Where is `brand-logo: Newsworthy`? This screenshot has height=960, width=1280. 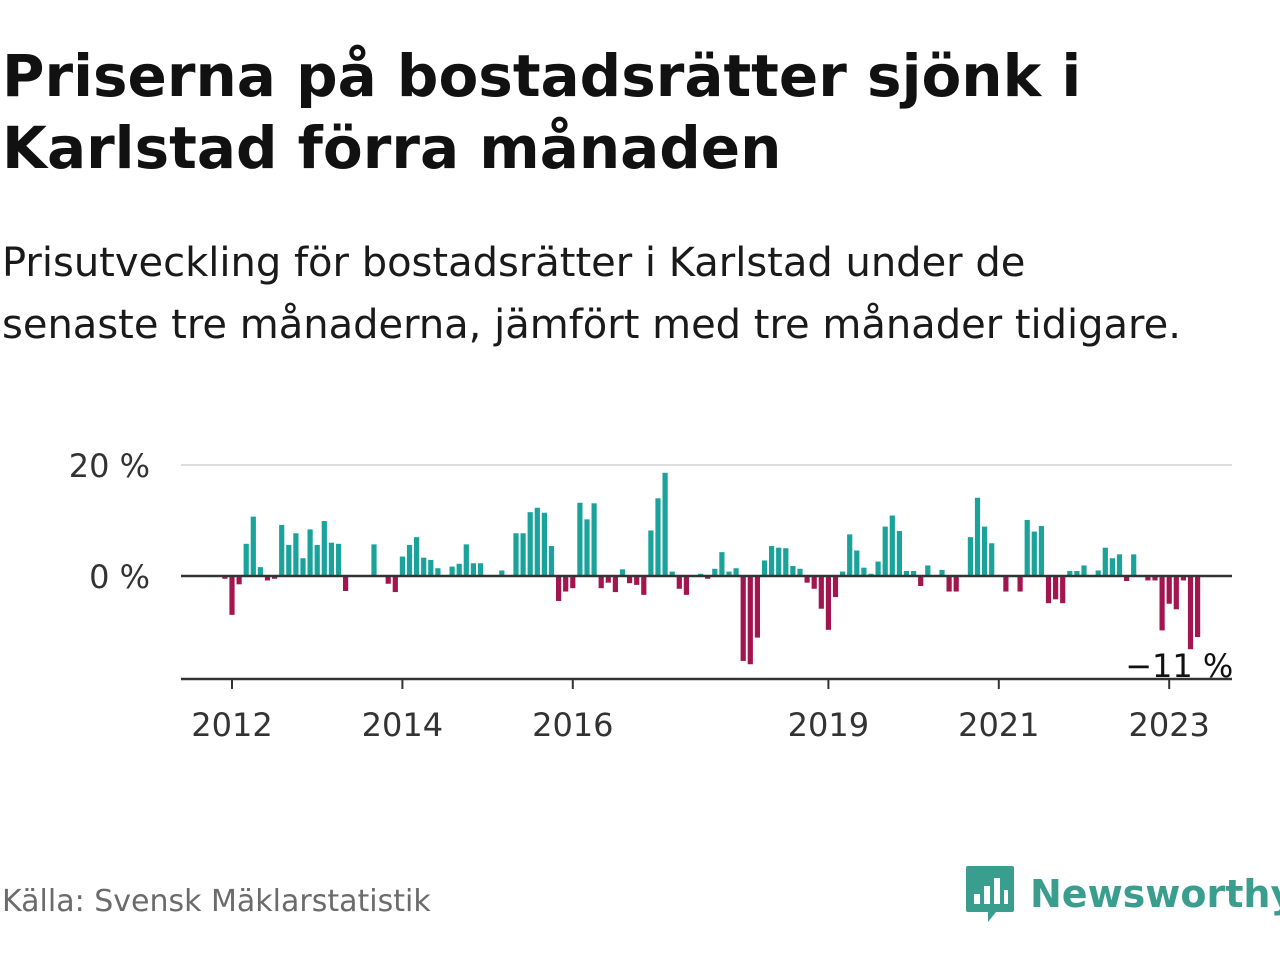
brand-logo: Newsworthy is located at coordinates (1122, 894).